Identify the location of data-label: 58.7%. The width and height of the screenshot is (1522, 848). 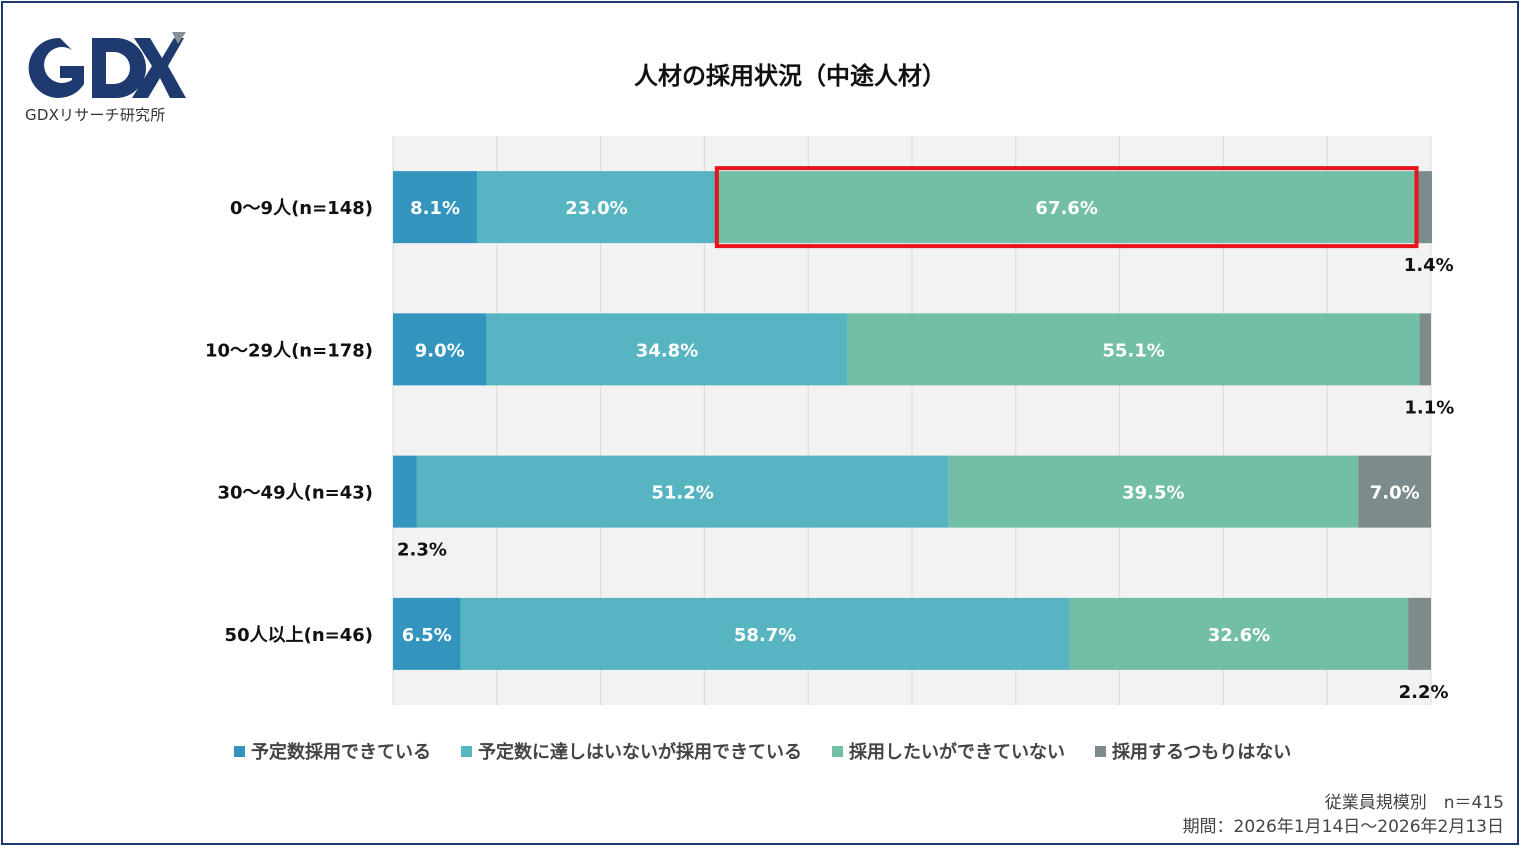
(765, 635).